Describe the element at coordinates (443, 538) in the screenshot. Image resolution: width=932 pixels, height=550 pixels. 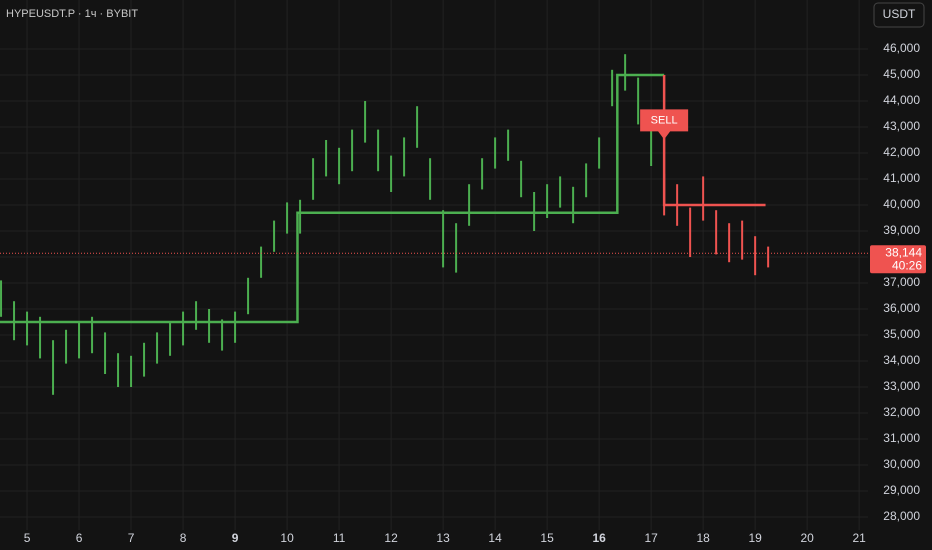
I see `x-tick-label: 13` at that location.